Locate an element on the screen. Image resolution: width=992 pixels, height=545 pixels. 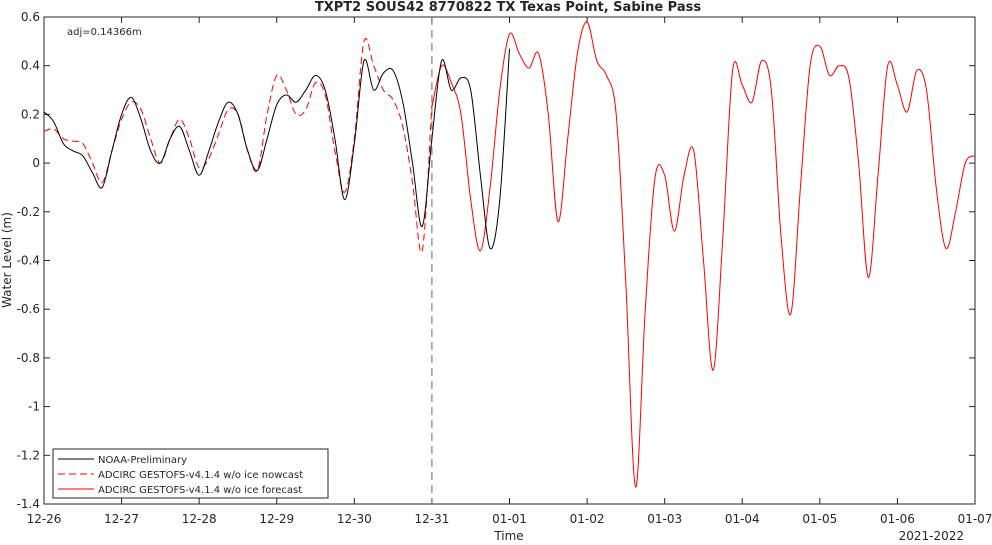
x-tick-label: 01-04 is located at coordinates (742, 519).